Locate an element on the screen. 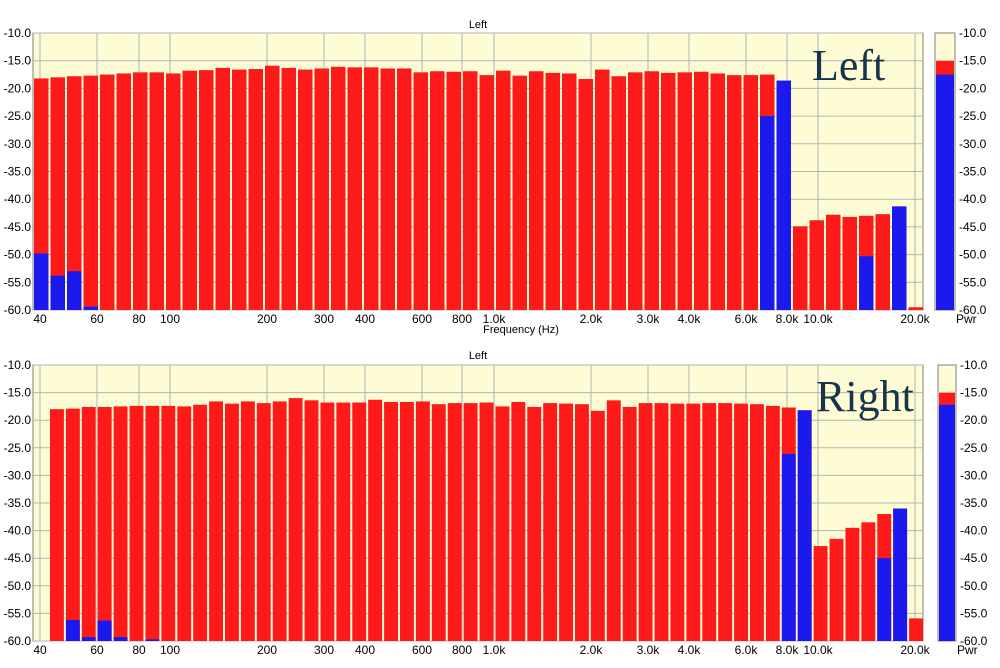 This screenshot has height=668, width=1000. meter-y-tick-label: -40.0 is located at coordinates (973, 199).